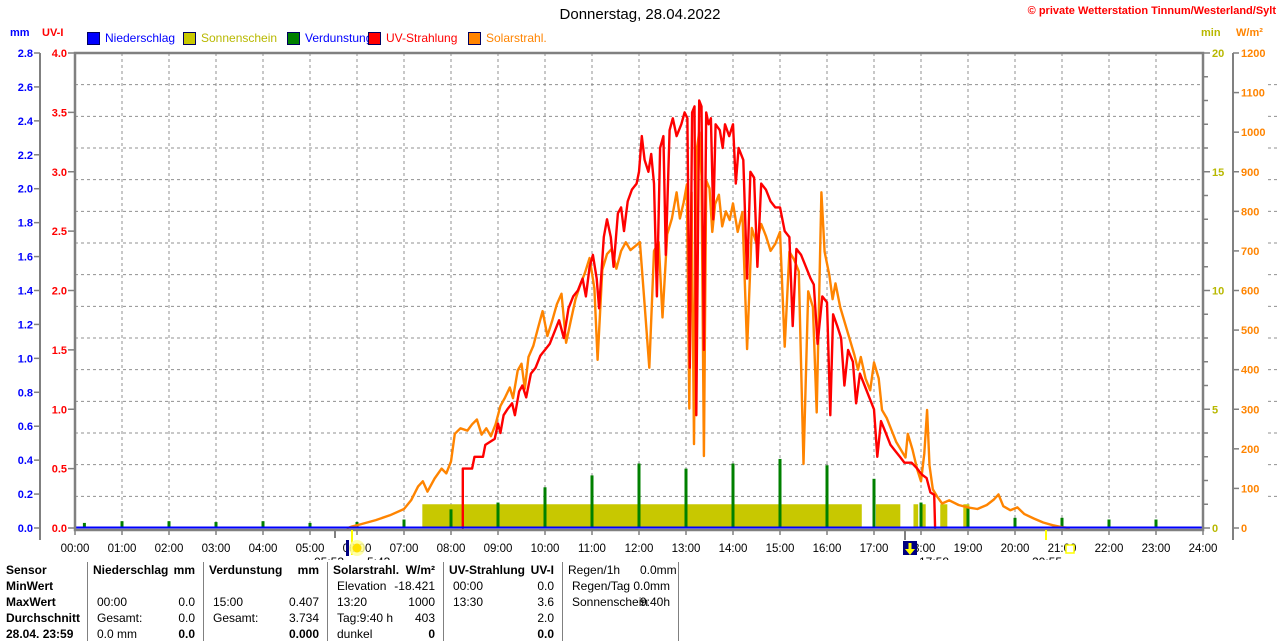 This screenshot has width=1280, height=641. Describe the element at coordinates (424, 618) in the screenshot. I see `table-cell-value: 403` at that location.